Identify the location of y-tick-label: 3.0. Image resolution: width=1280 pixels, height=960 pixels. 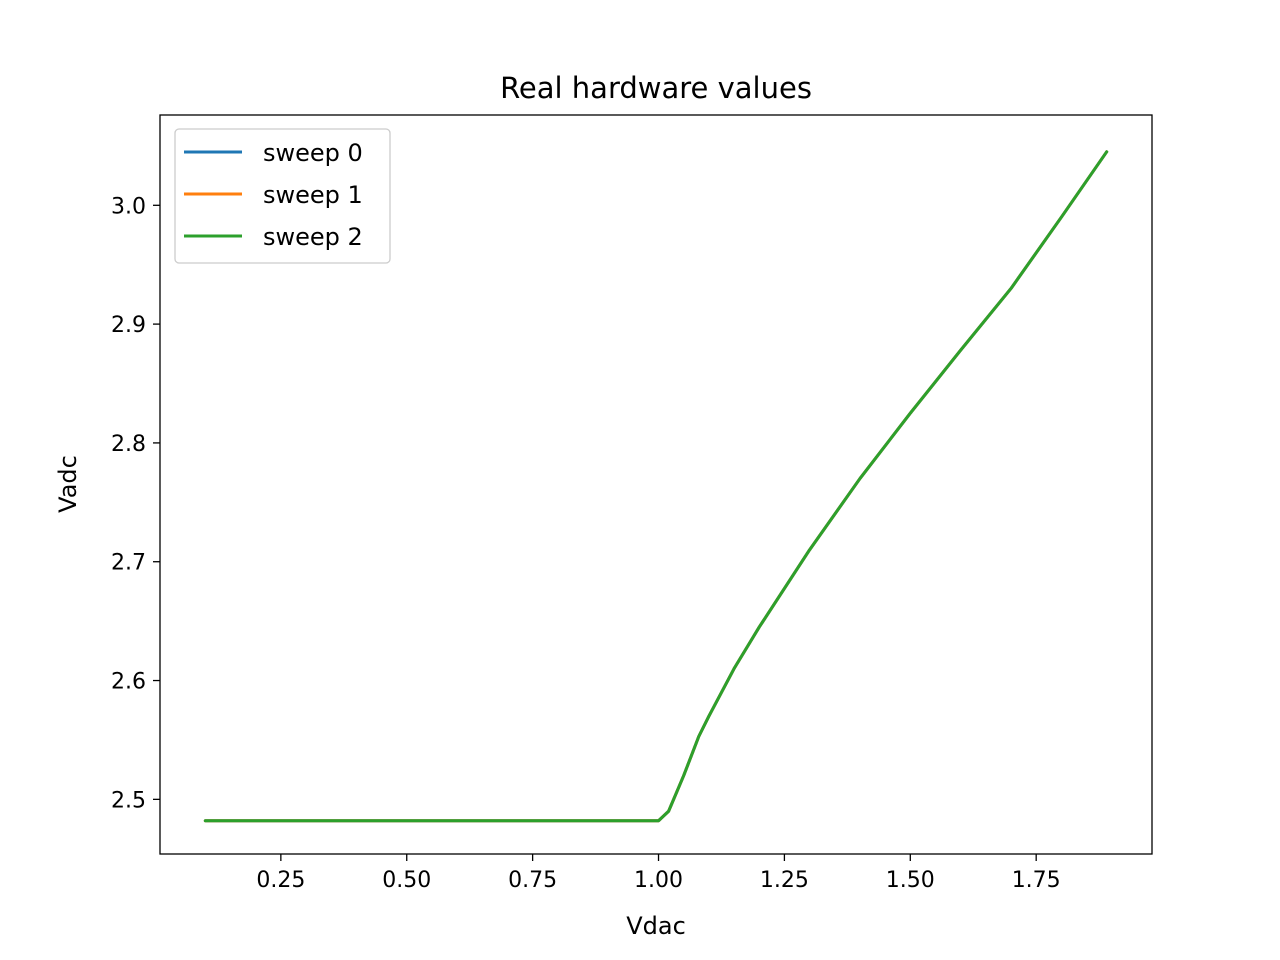
(128, 206).